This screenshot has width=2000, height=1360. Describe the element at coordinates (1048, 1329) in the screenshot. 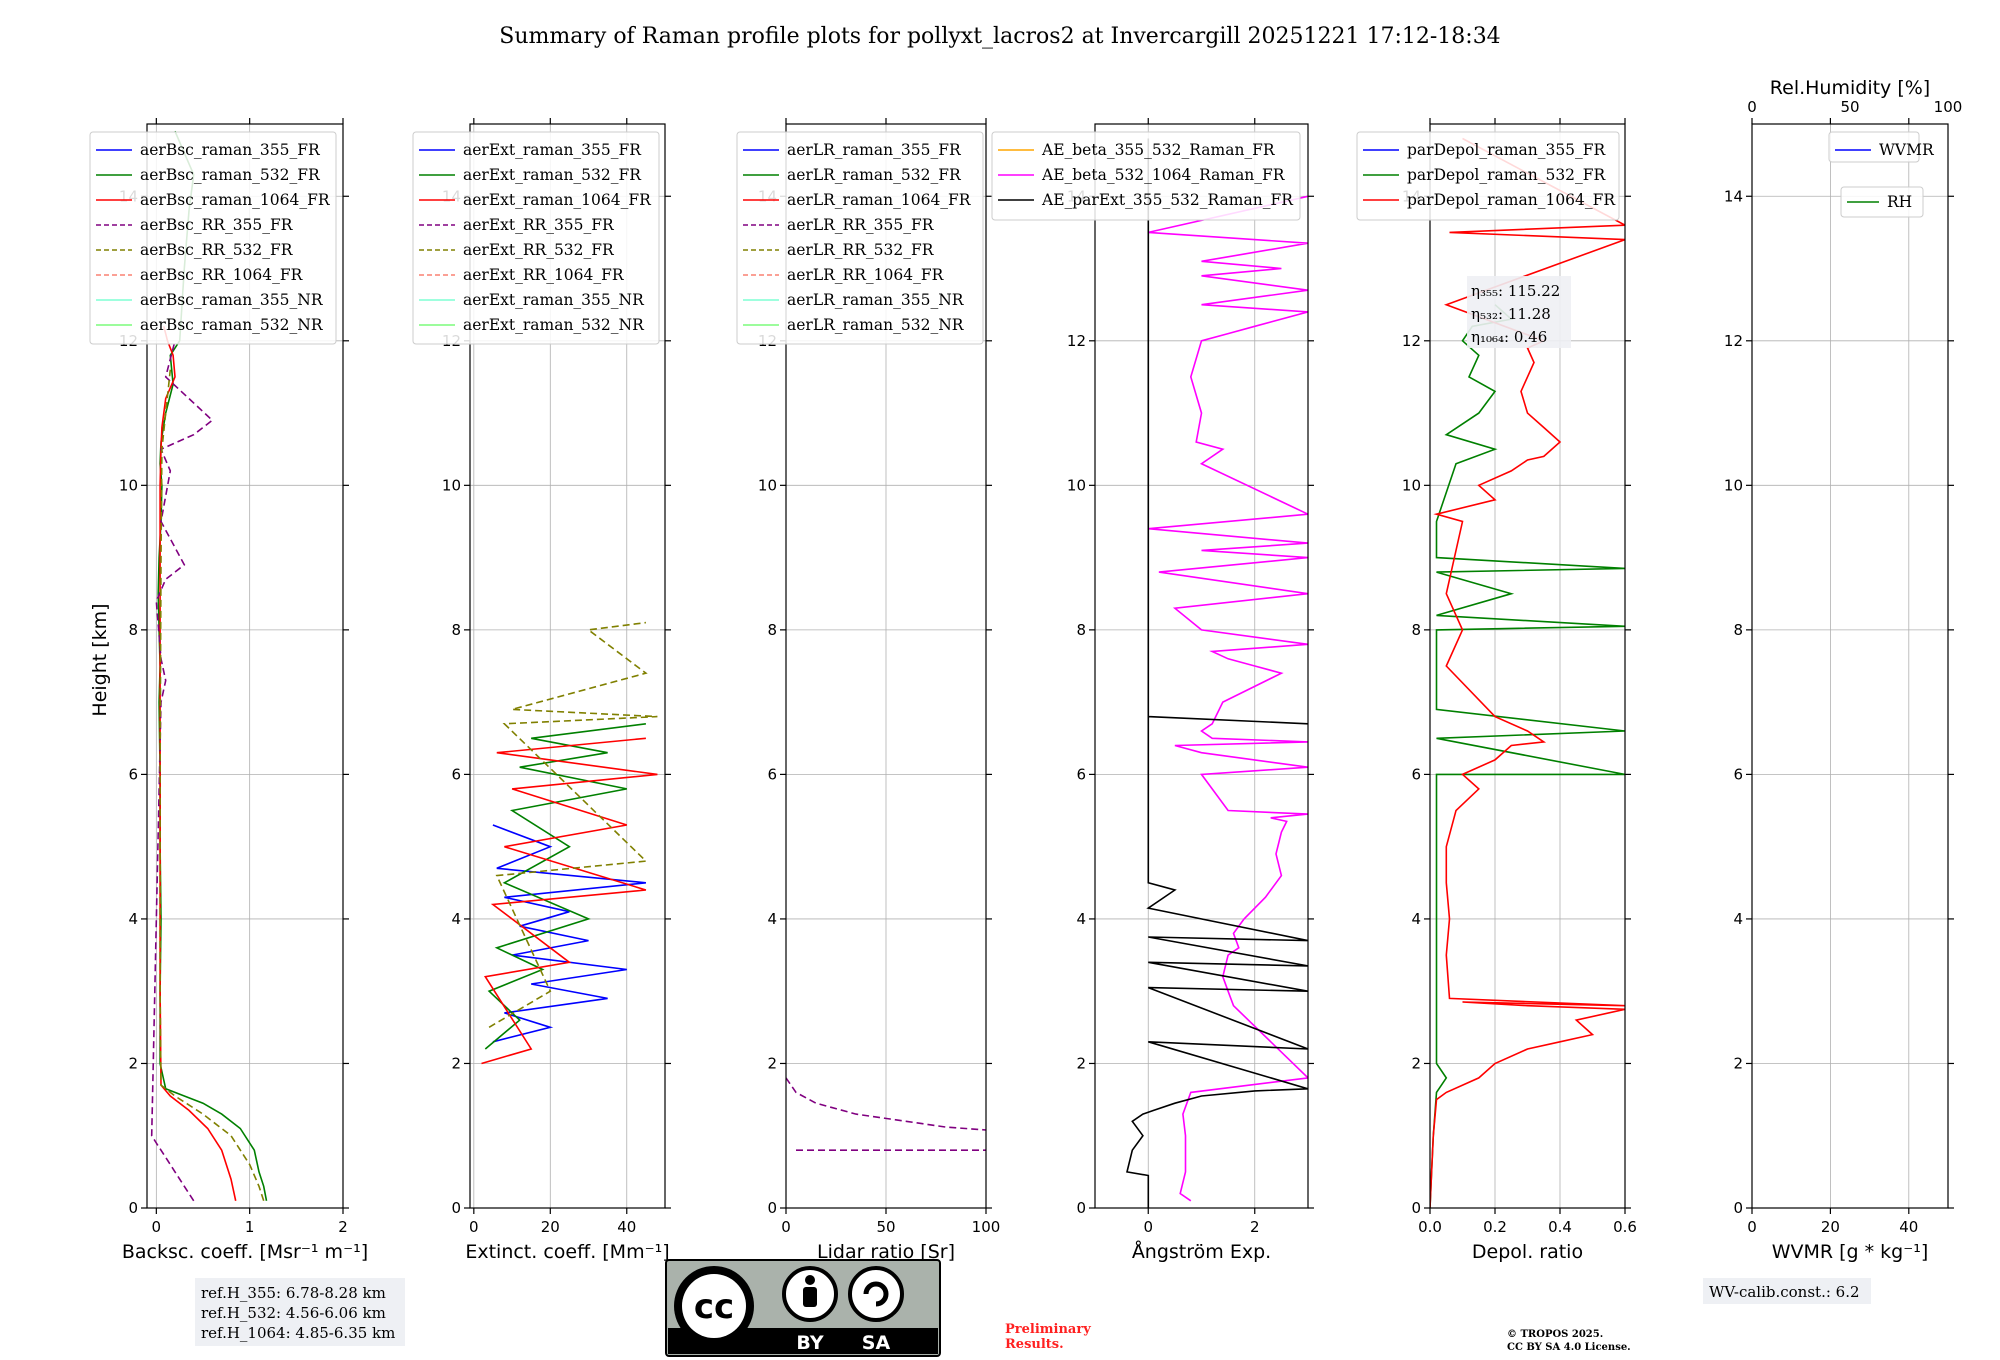

I see `preliminary-note-line1: Preliminary` at that location.